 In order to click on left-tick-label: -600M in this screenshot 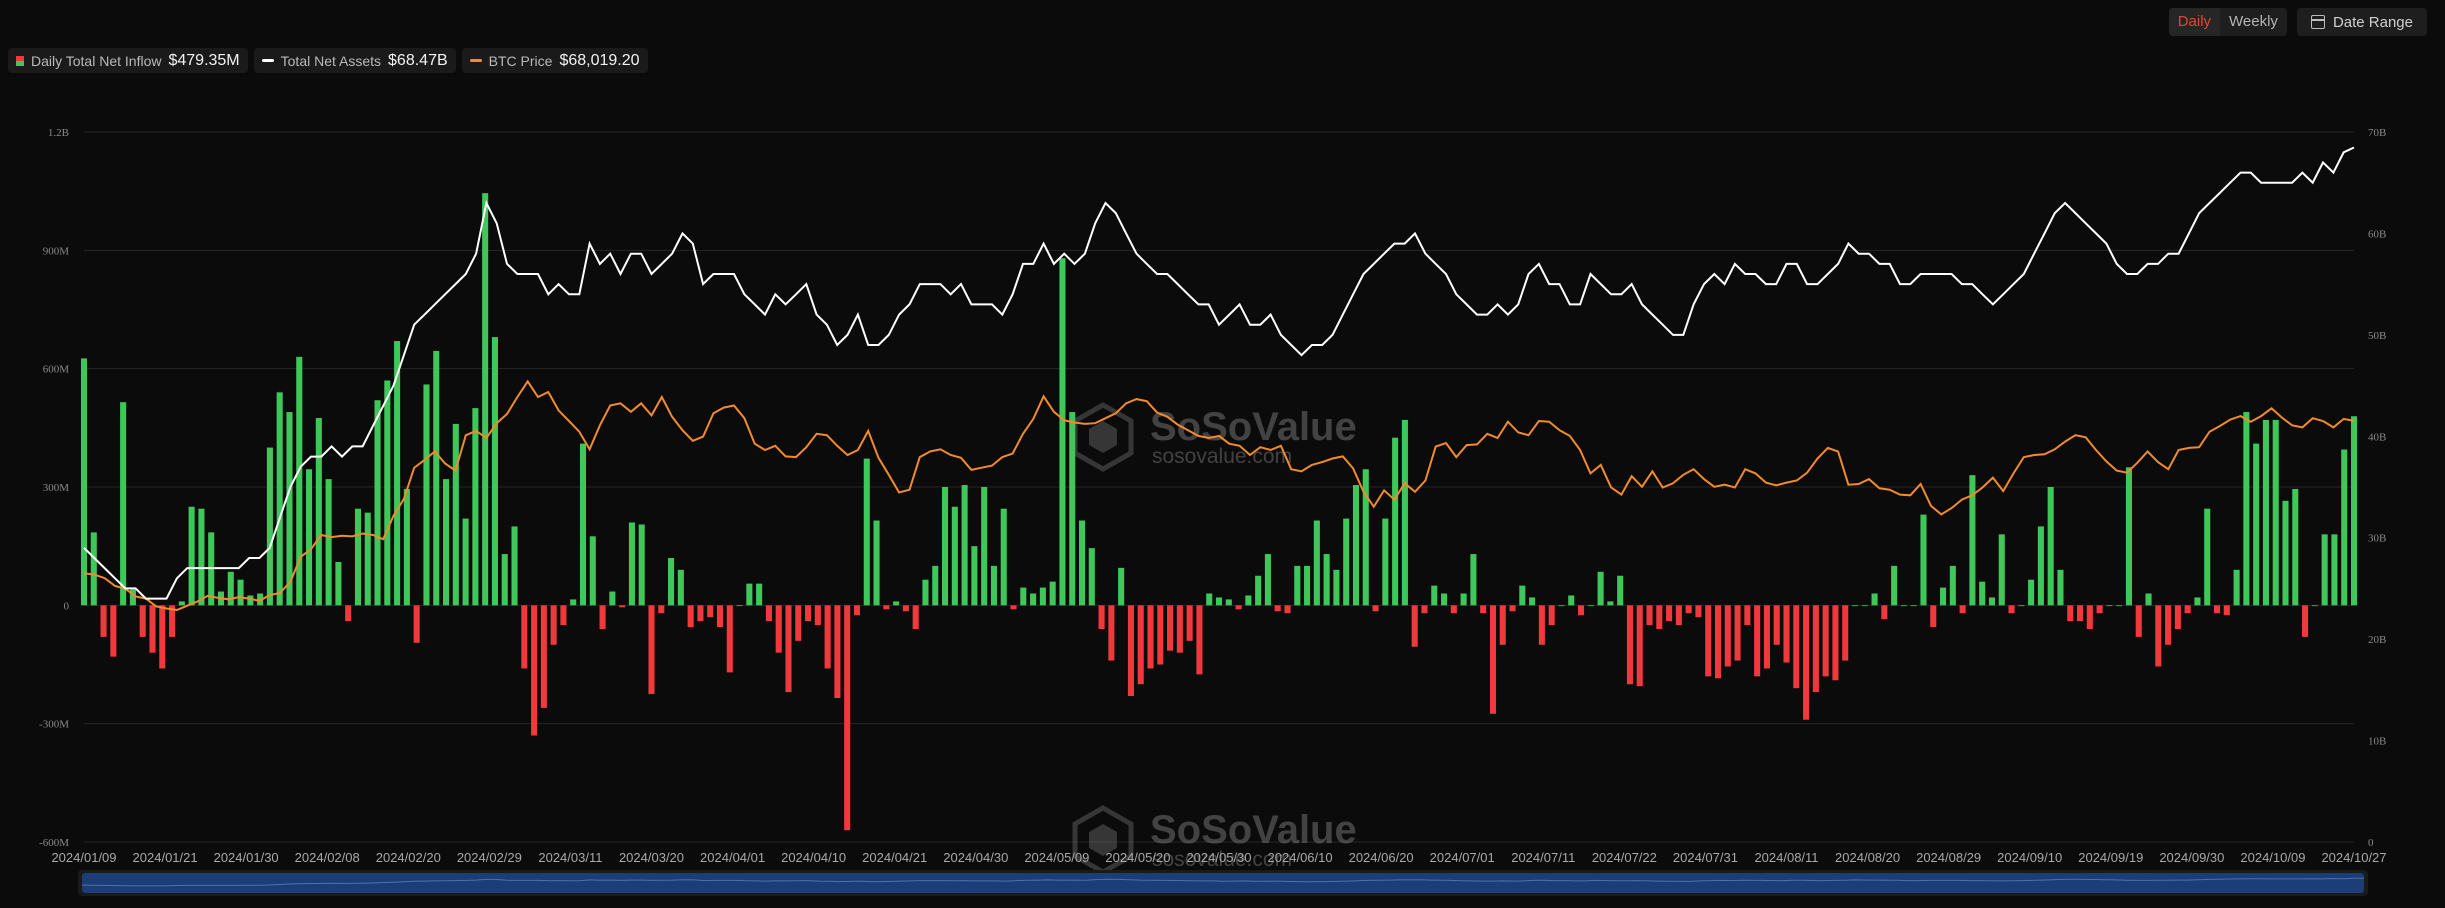, I will do `click(54, 843)`.